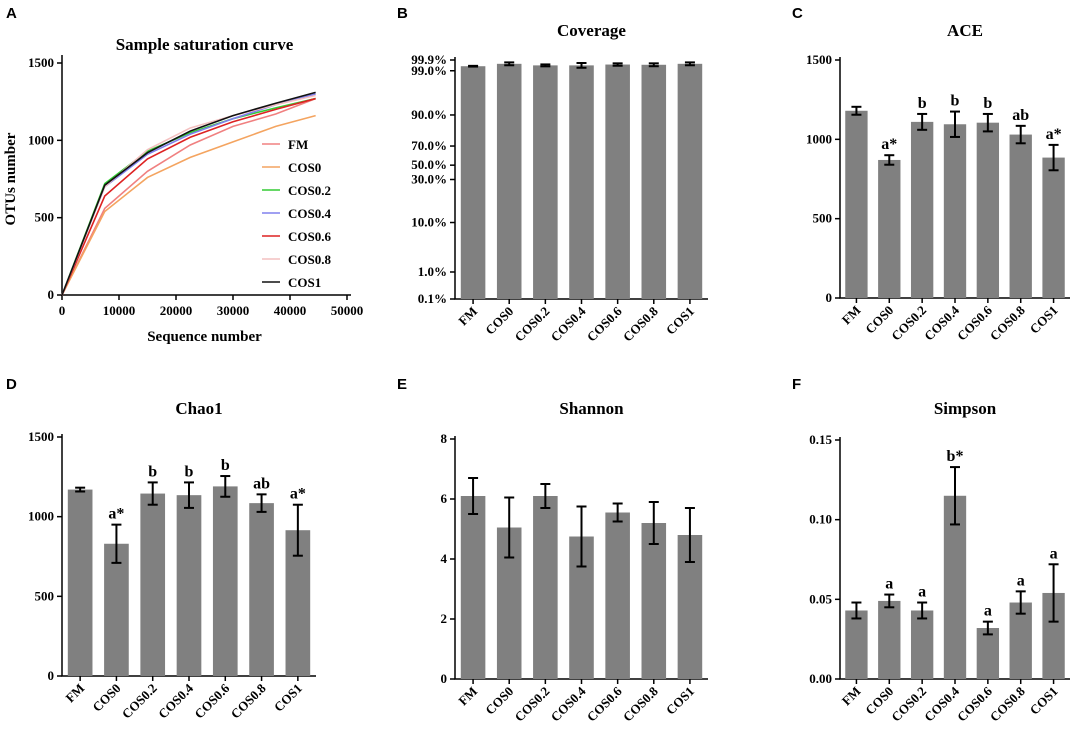 The image size is (1084, 743). Describe the element at coordinates (62, 310) in the screenshot. I see `x-tick-label: 0` at that location.